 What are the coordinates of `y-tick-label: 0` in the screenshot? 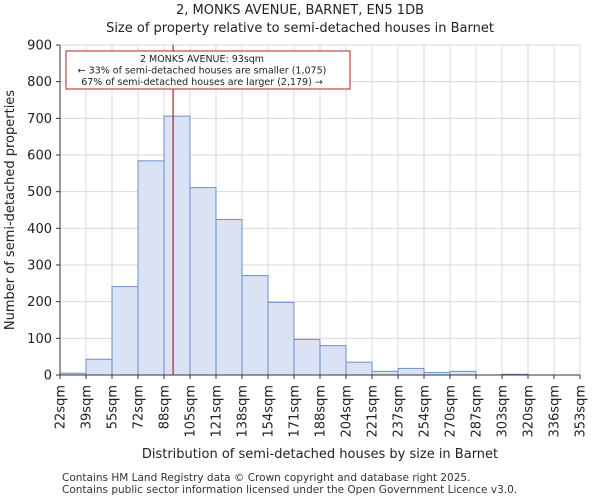 It's located at (48, 376).